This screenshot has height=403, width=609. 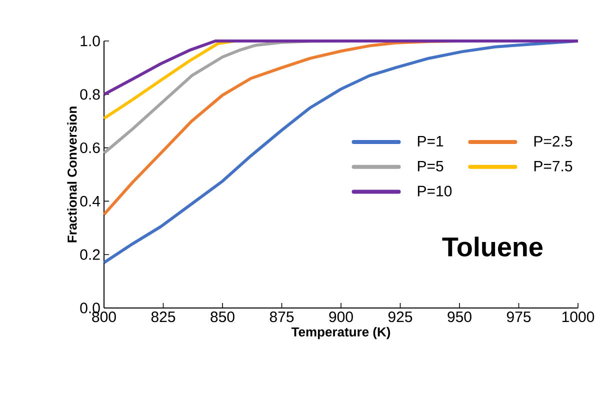 I want to click on x-tick-label: 975, so click(x=518, y=317).